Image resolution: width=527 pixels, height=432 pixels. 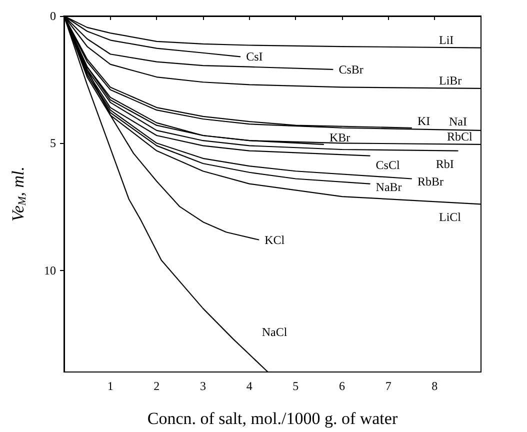 What do you see at coordinates (18, 194) in the screenshot?
I see `y-axis-title: VeM, ml.` at bounding box center [18, 194].